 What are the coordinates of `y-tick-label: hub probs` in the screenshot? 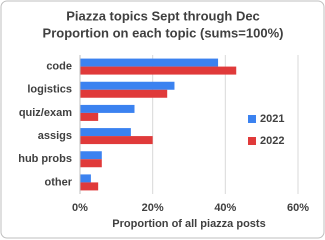 It's located at (45, 159).